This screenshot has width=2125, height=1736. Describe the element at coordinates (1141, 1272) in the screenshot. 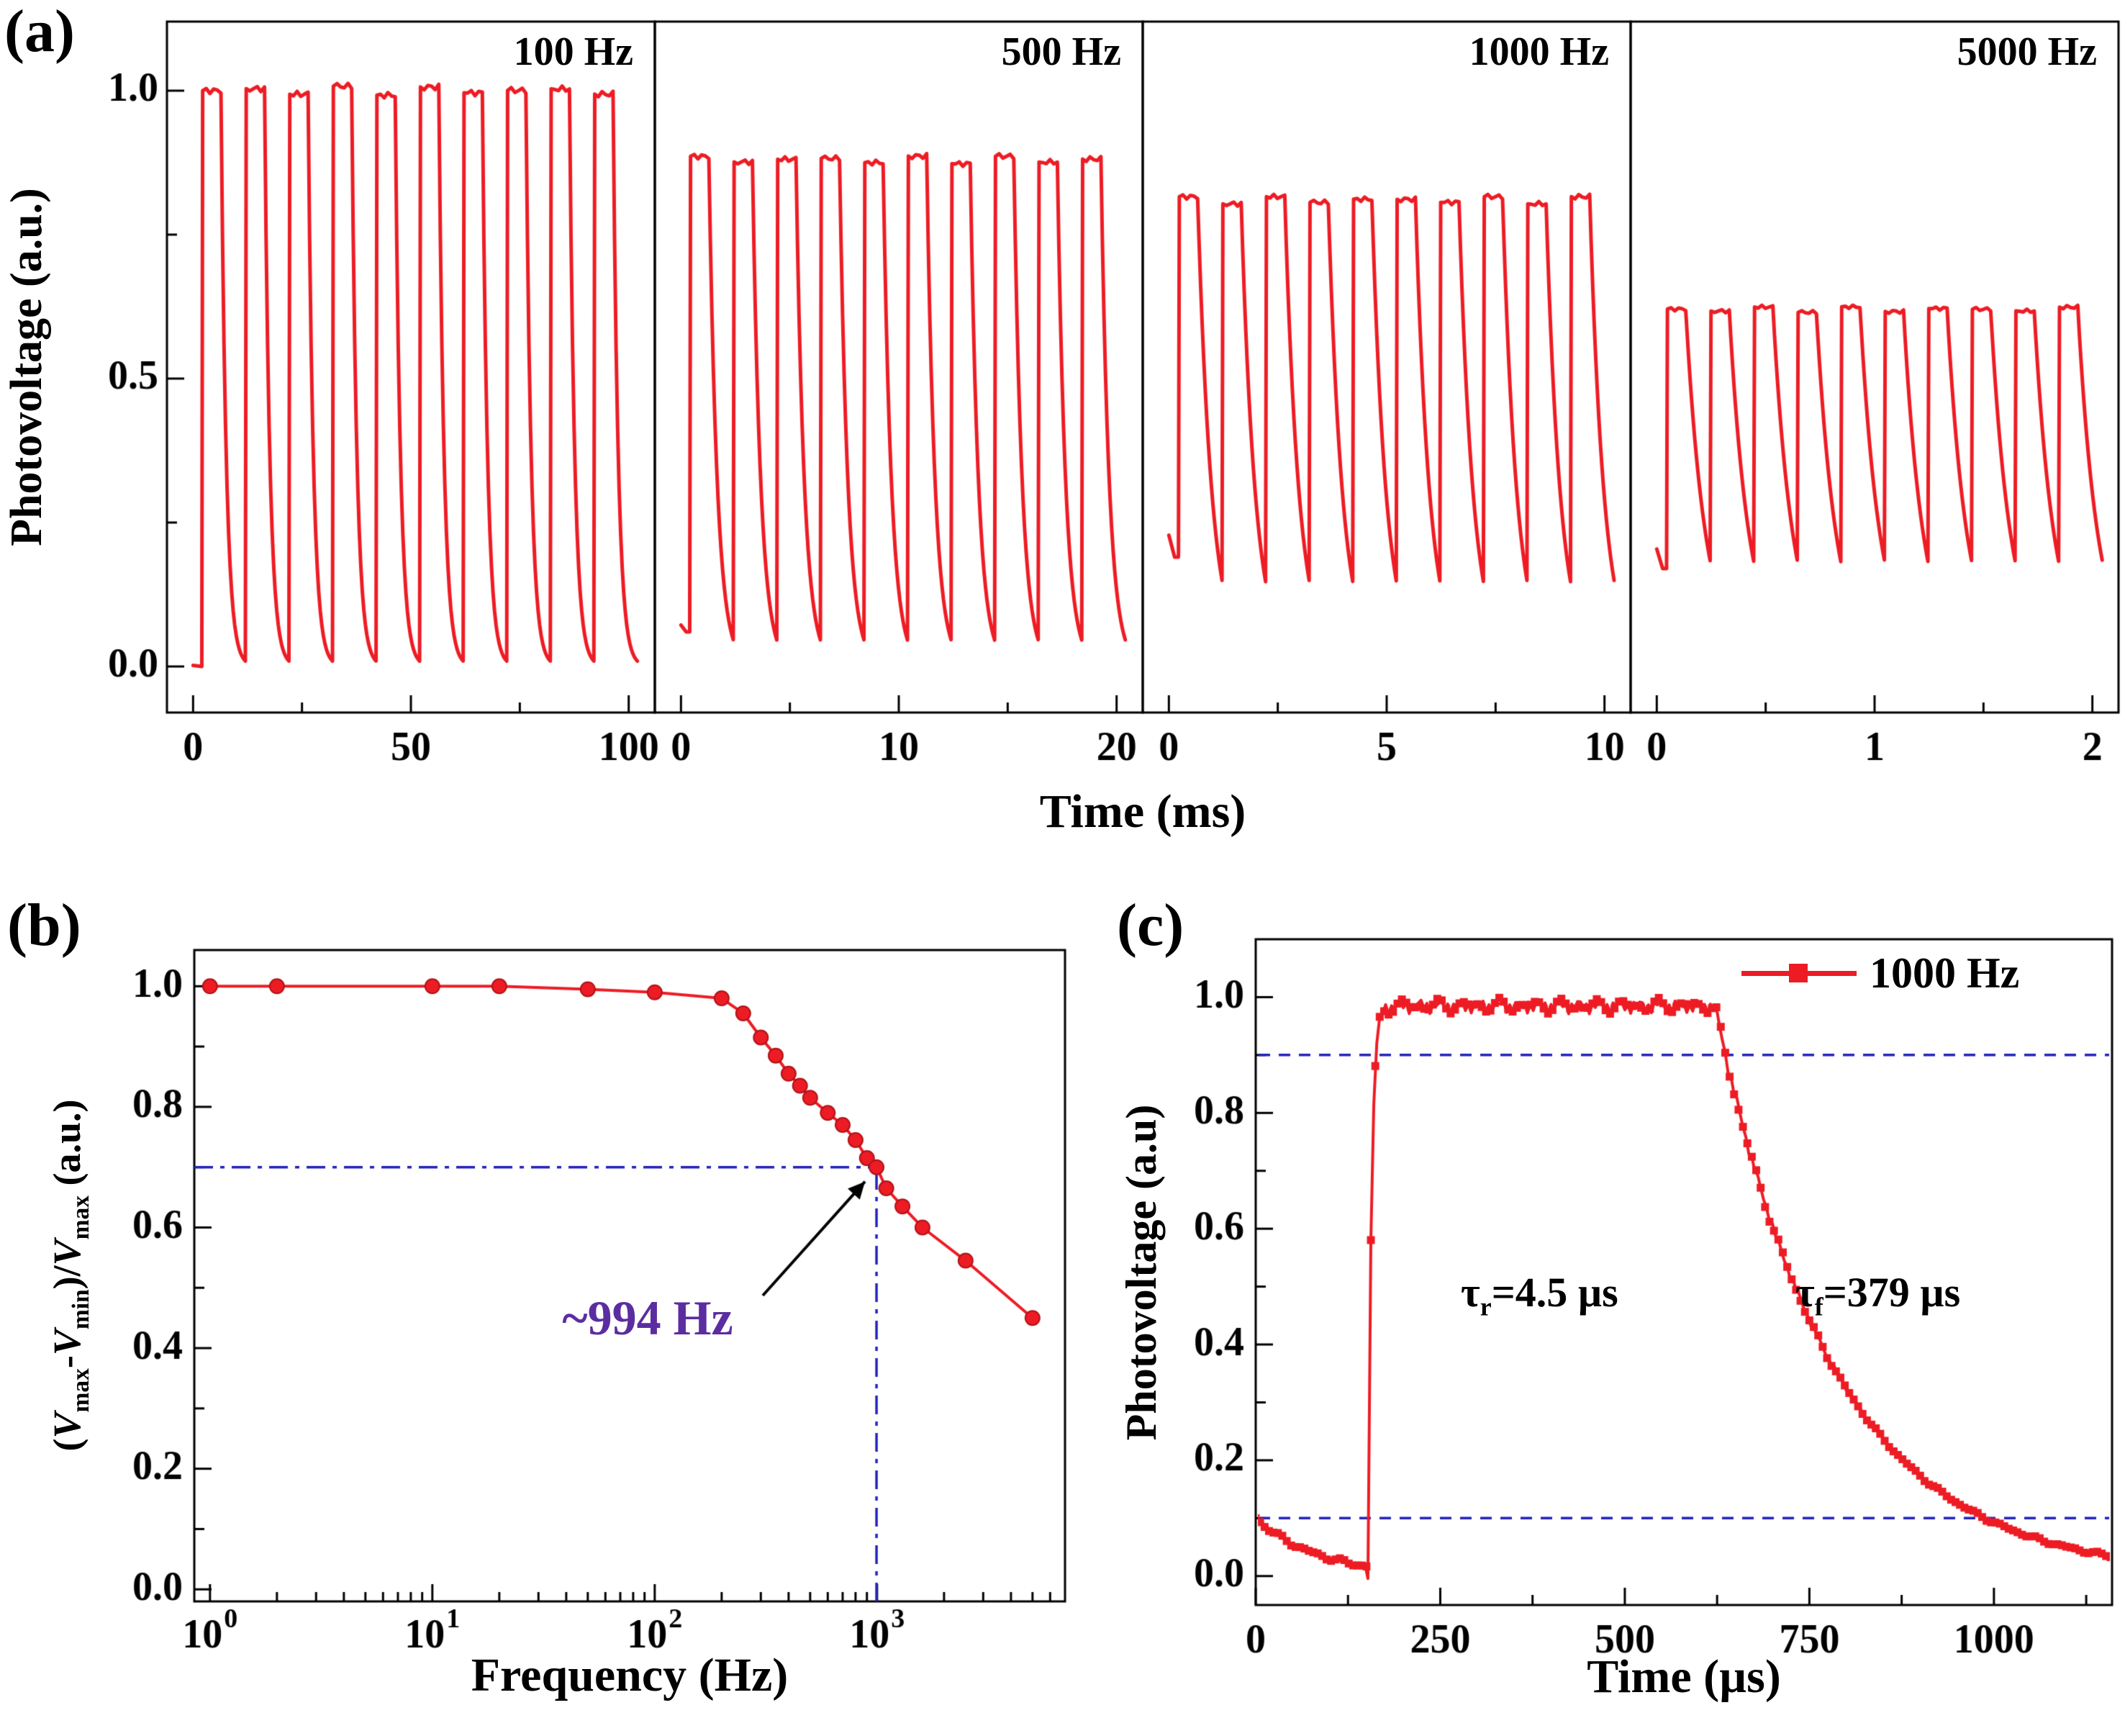

I see `panel-c-y-axis-label: Photovoltage (a.u)` at that location.